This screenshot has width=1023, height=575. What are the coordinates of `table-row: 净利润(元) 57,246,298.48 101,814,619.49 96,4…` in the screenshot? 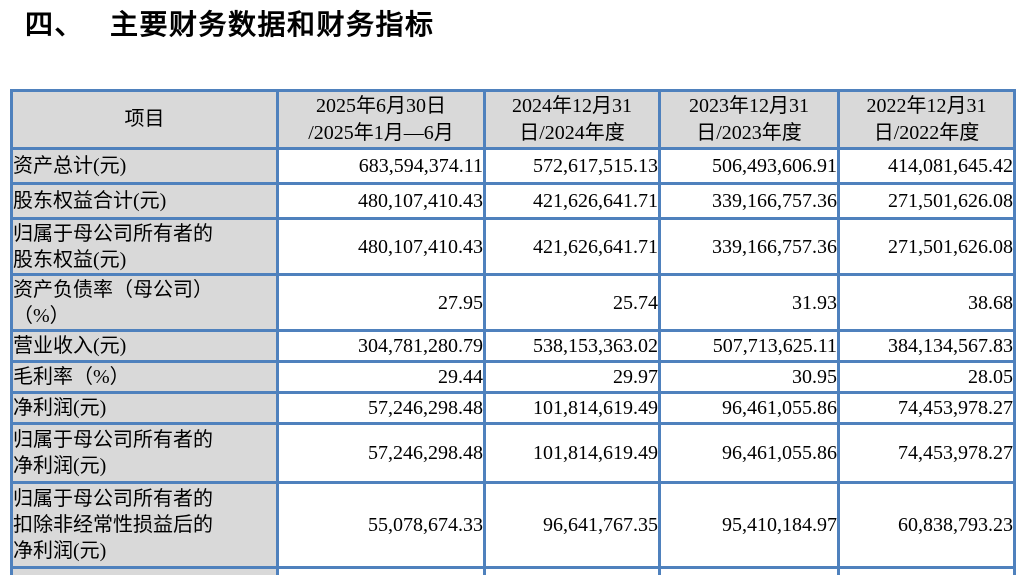 It's located at (513, 408).